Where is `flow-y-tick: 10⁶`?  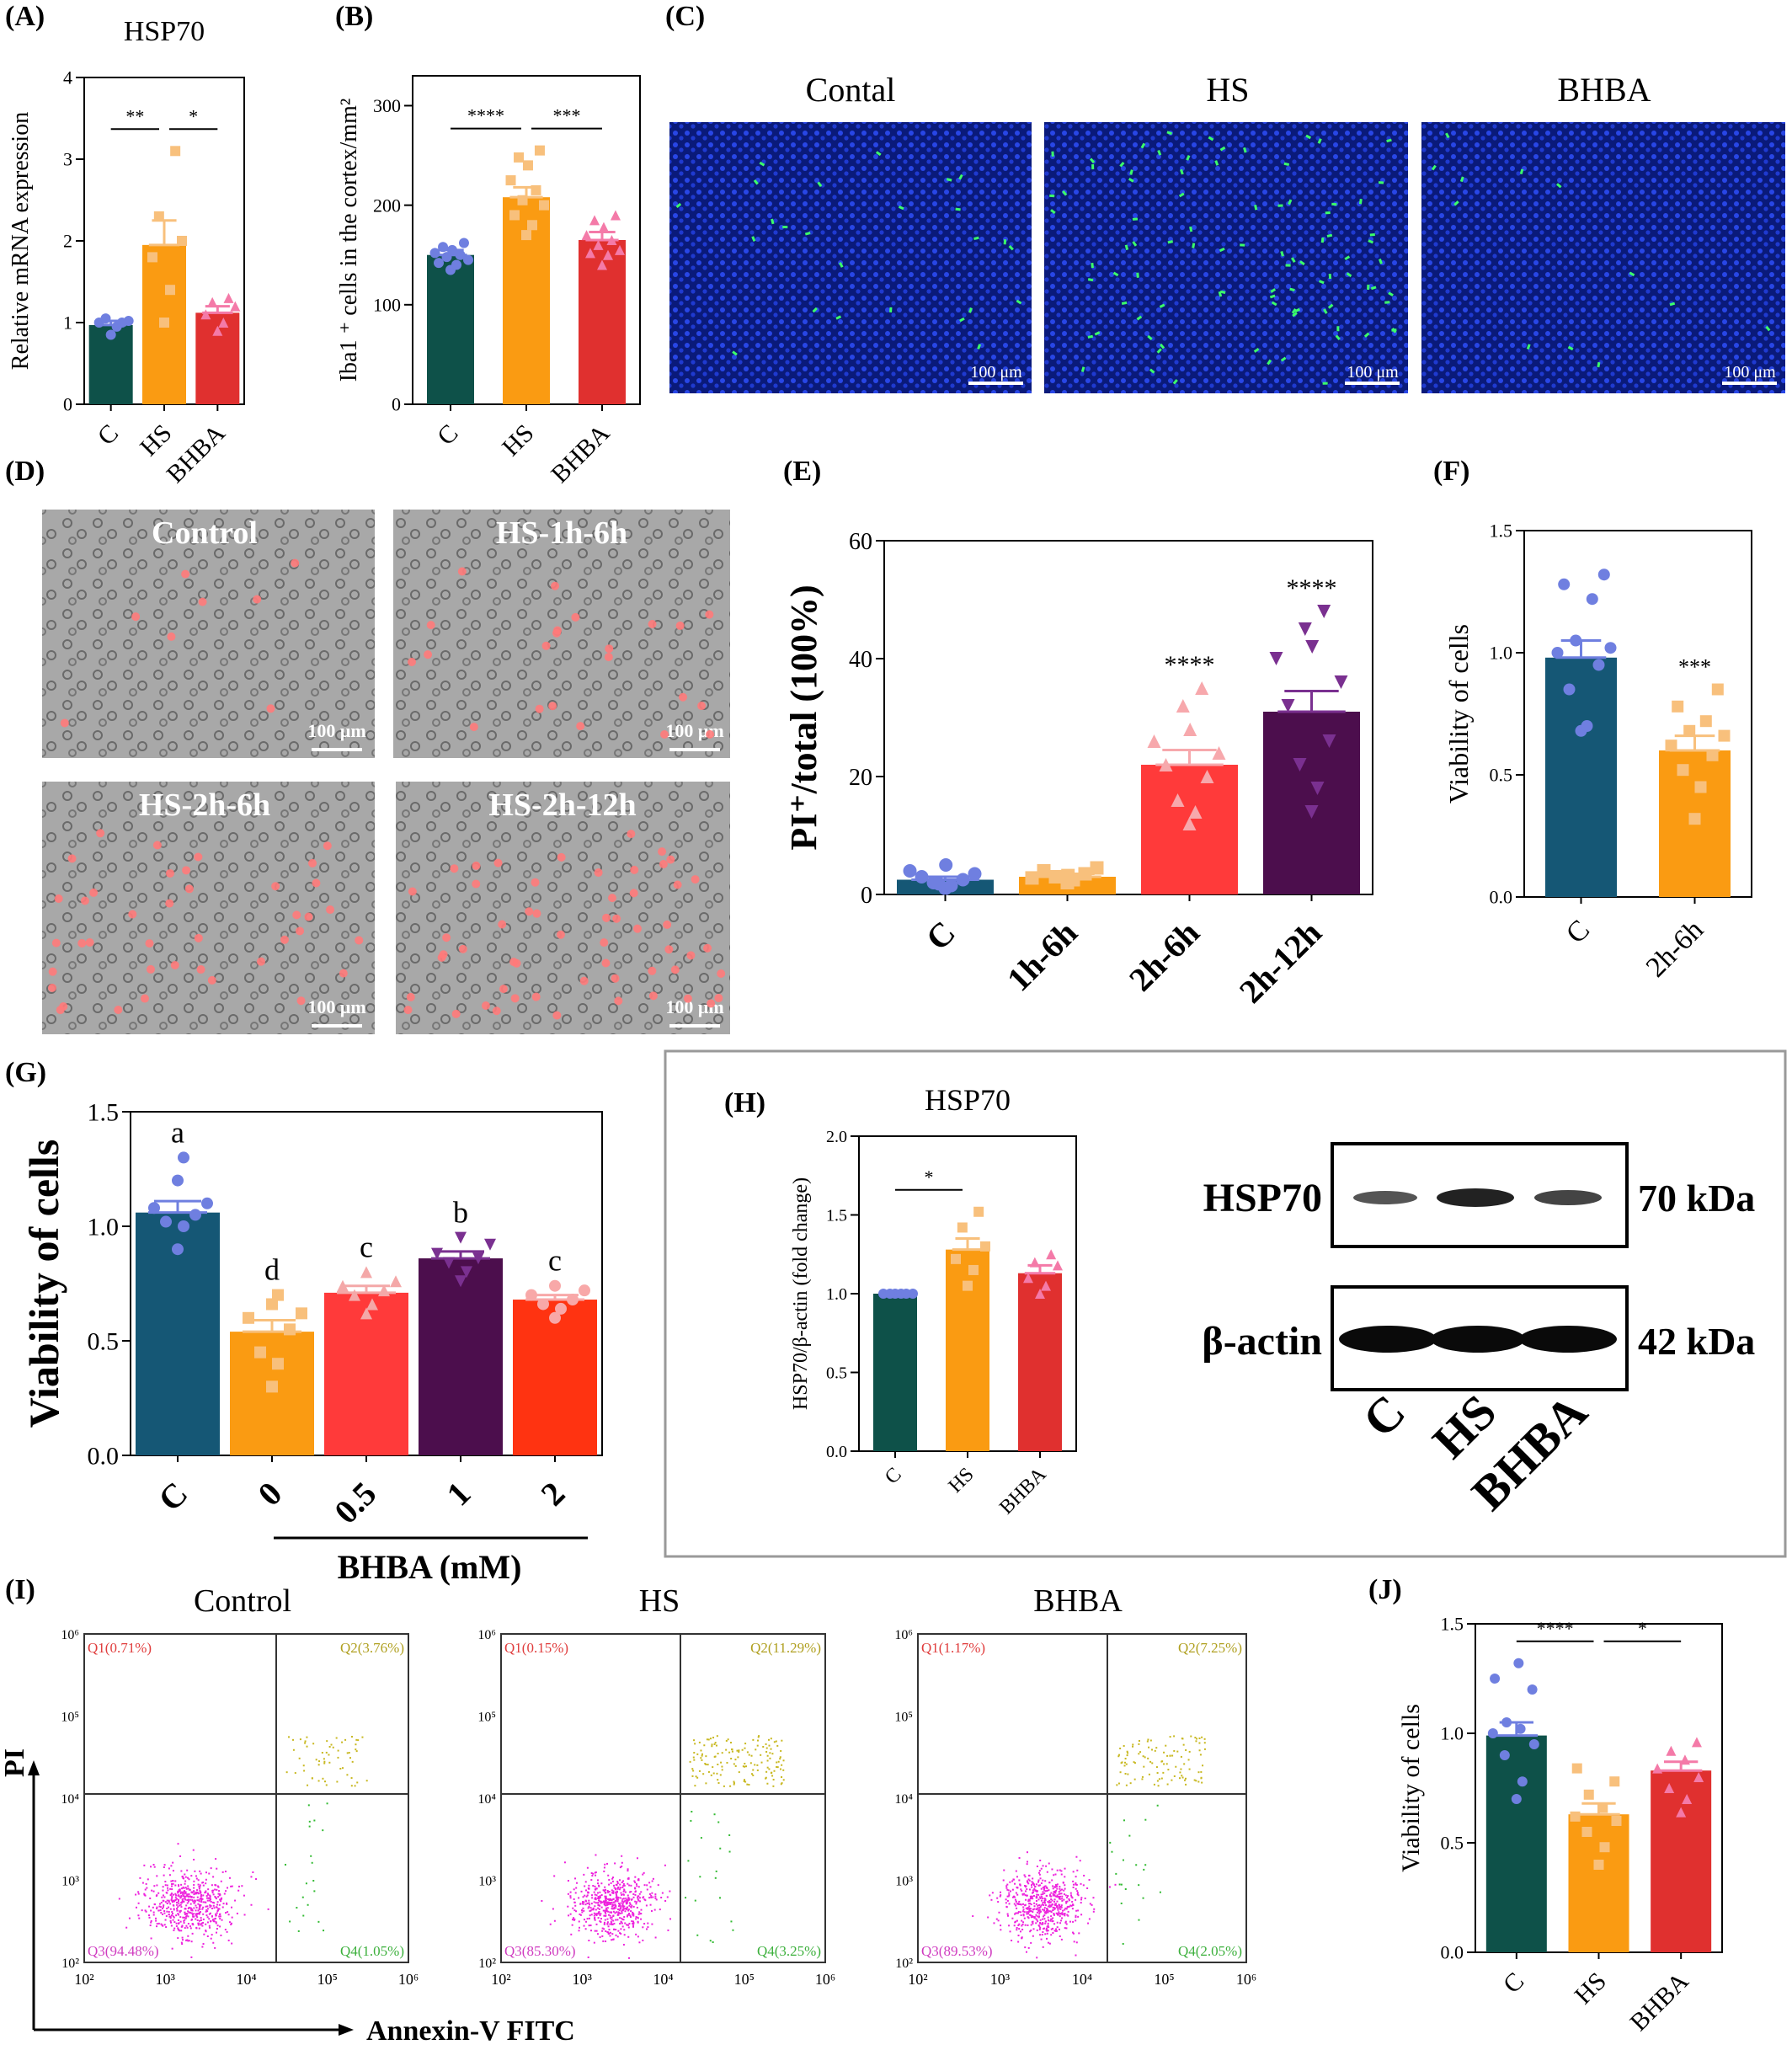
flow-y-tick: 10⁶ is located at coordinates (903, 1635).